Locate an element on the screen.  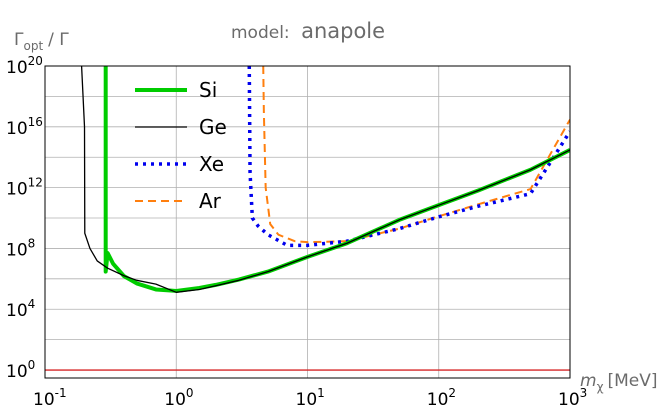
x-axis-label-unit: [MeV] is located at coordinates (633, 381).